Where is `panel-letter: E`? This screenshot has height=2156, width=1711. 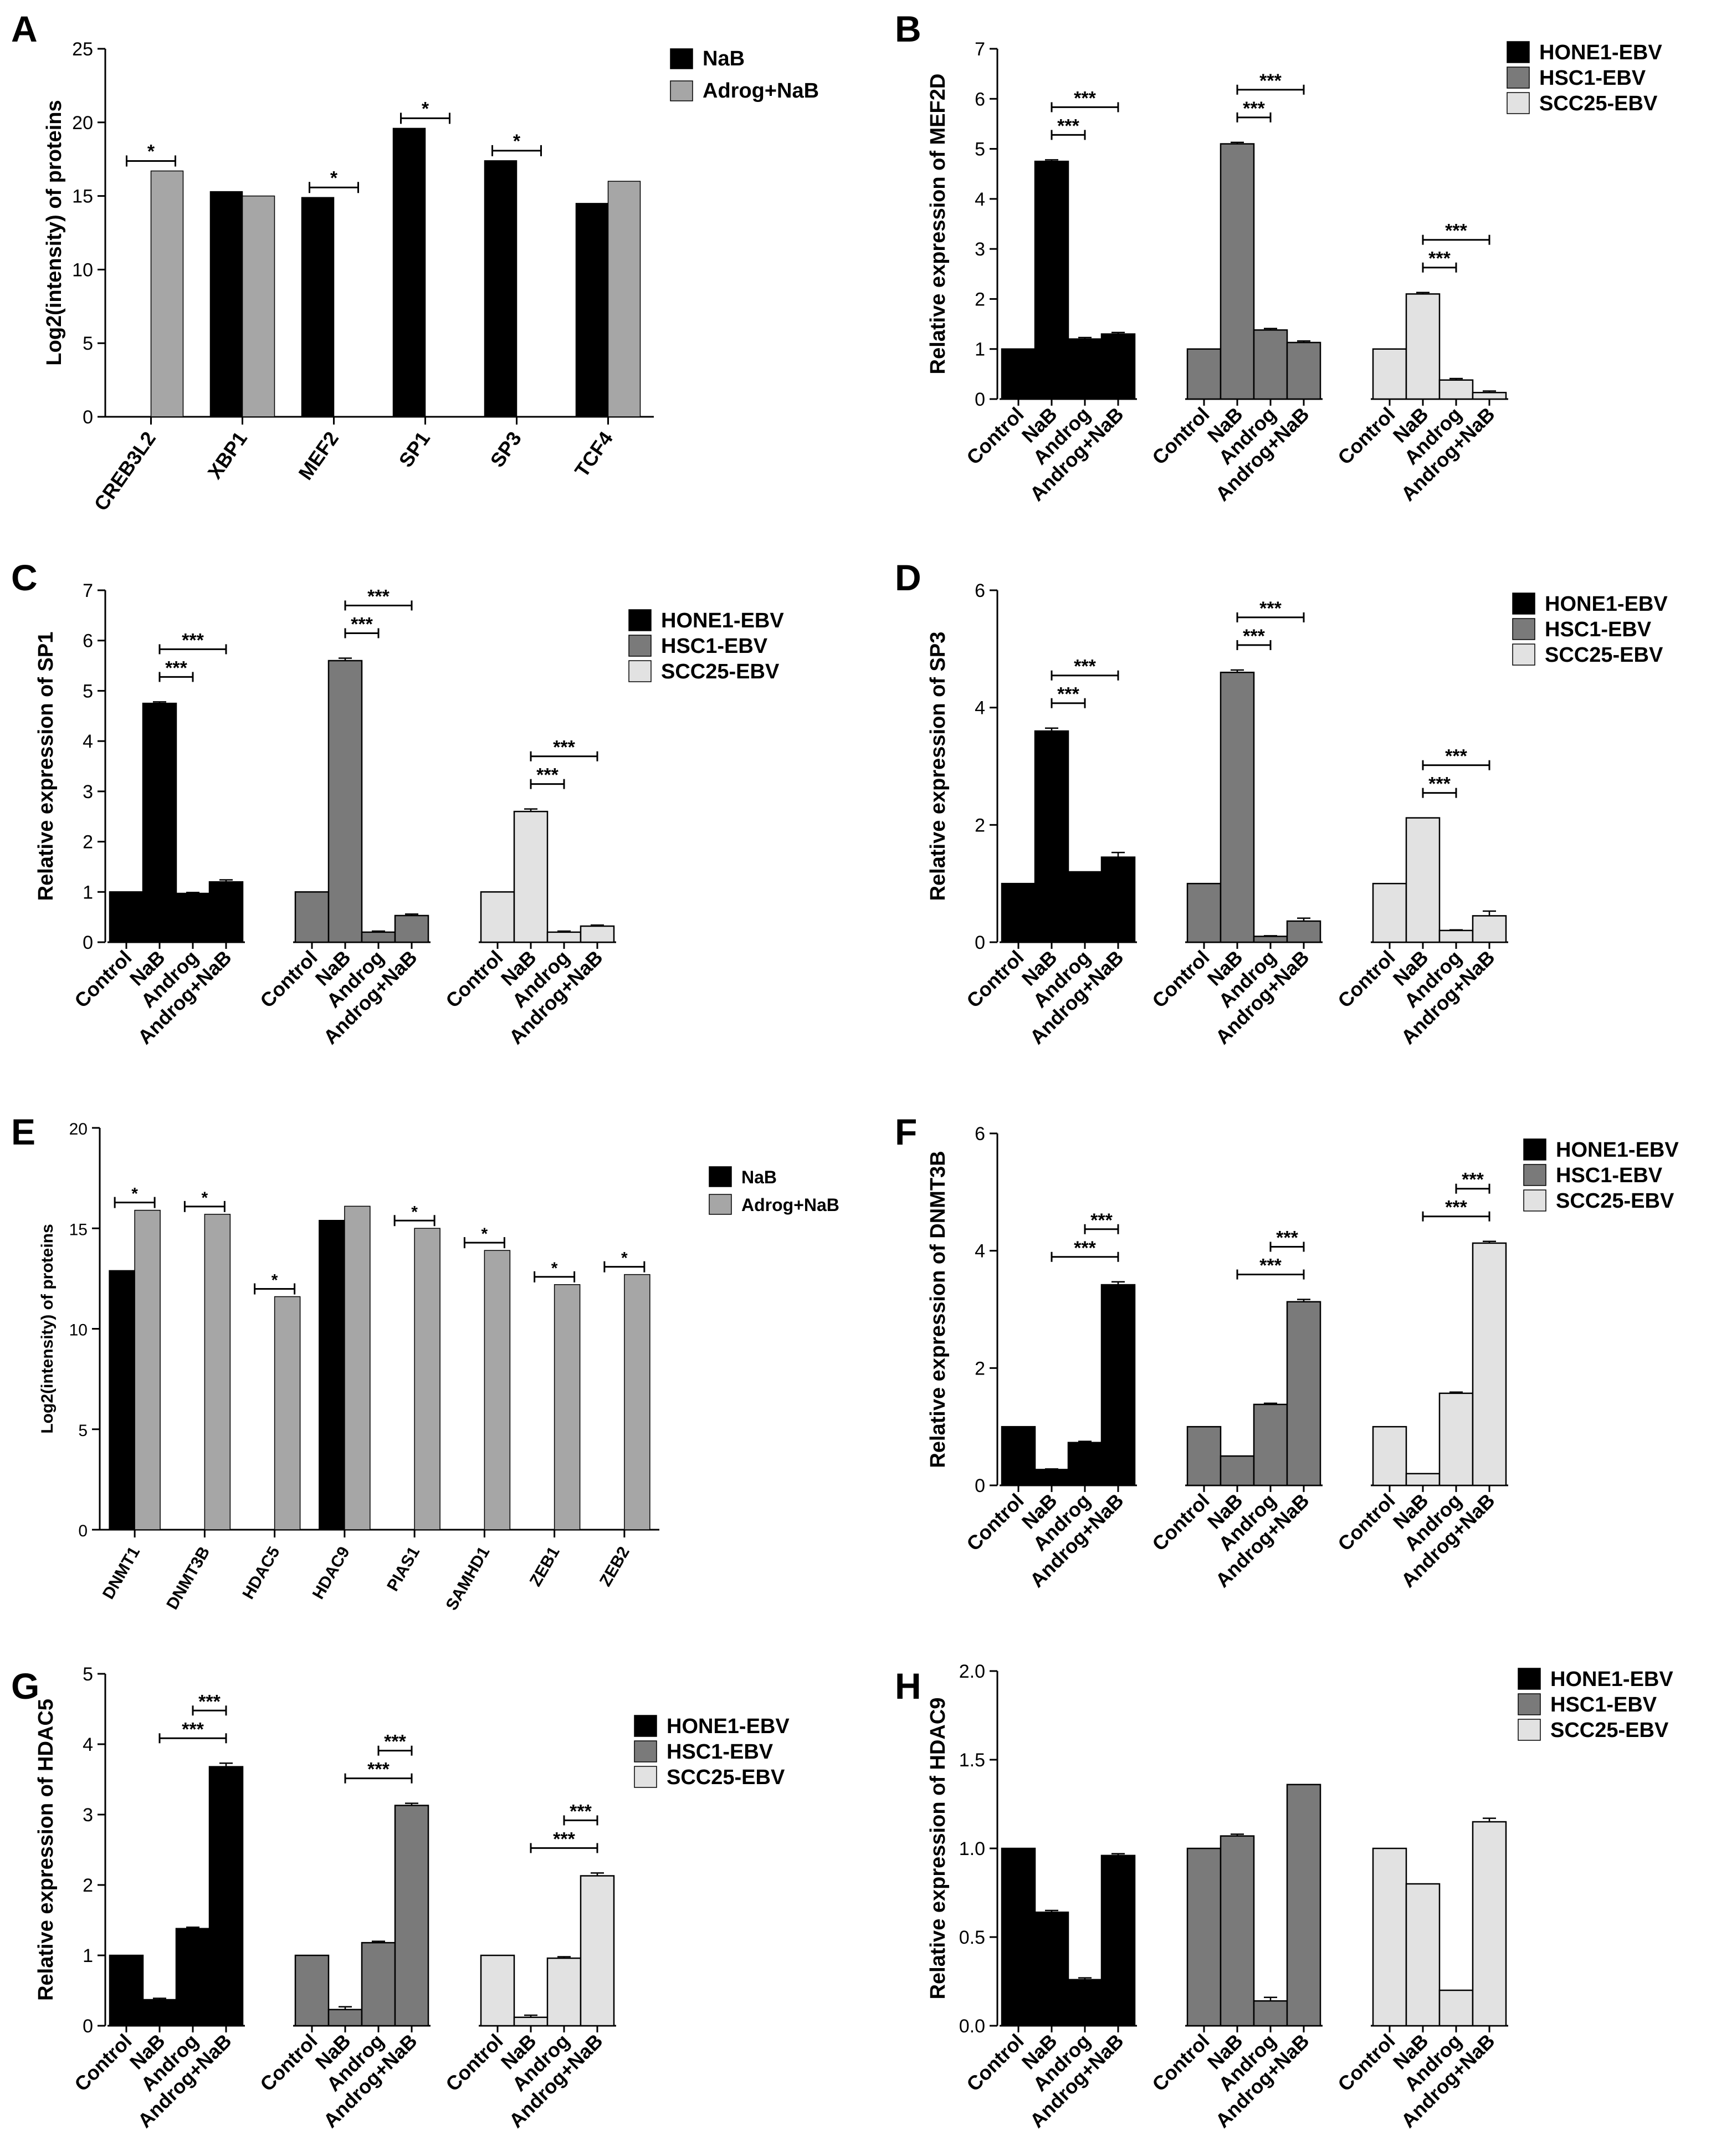 panel-letter: E is located at coordinates (23, 1131).